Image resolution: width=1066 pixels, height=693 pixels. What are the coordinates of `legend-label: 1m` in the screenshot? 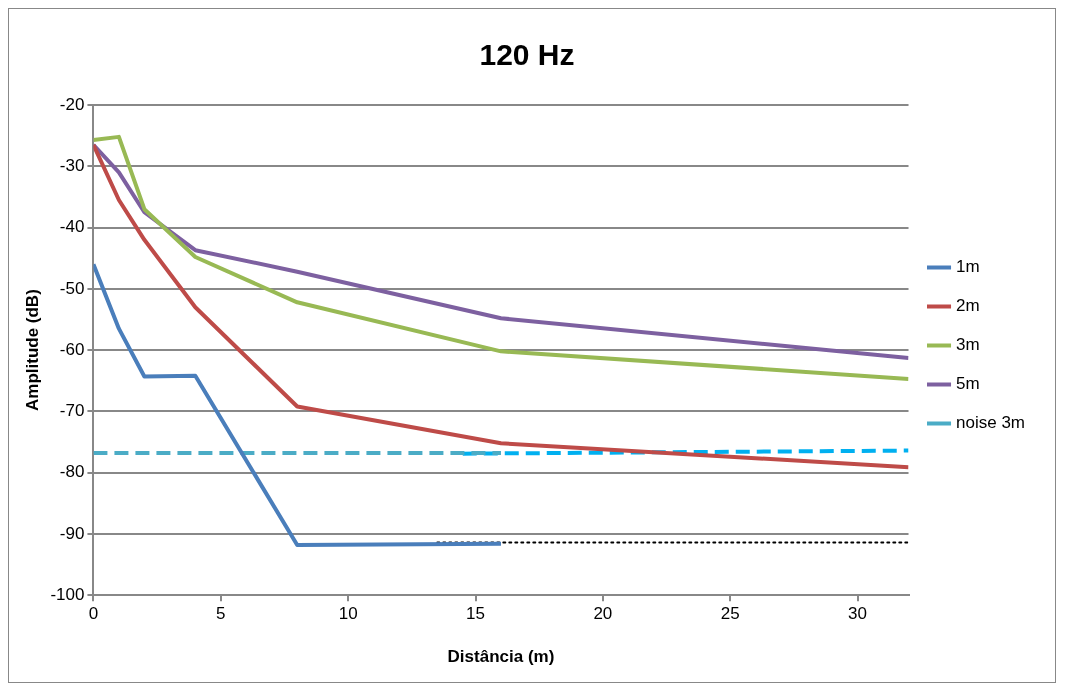 It's located at (968, 267).